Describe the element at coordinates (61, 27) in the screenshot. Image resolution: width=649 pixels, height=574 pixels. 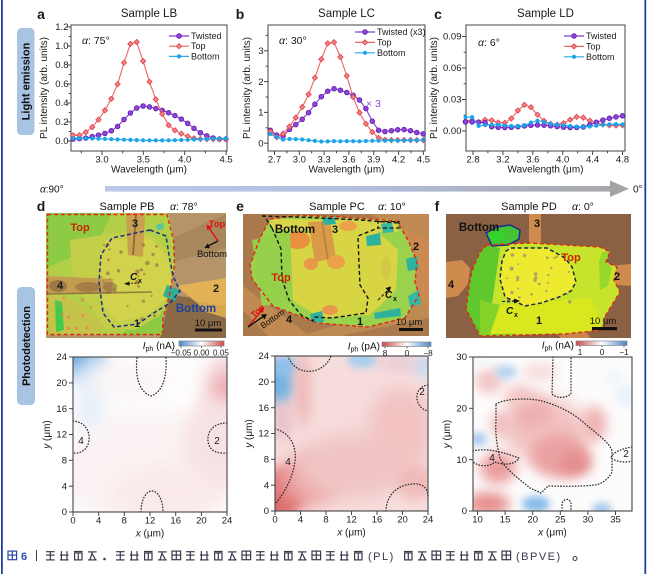
I see `svg-text: 1.2` at that location.